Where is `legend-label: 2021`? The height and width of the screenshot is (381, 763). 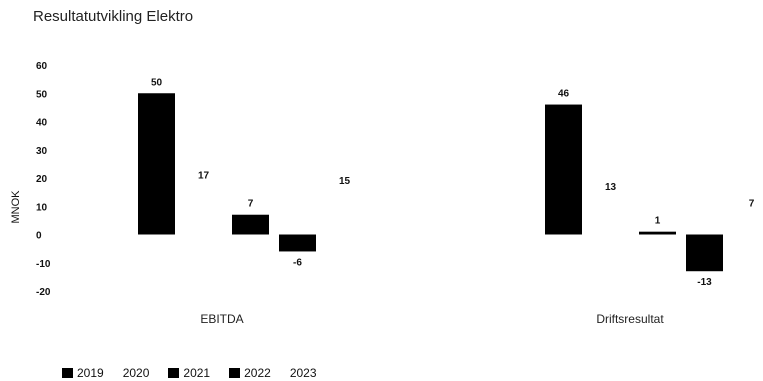 legend-label: 2021 is located at coordinates (197, 373).